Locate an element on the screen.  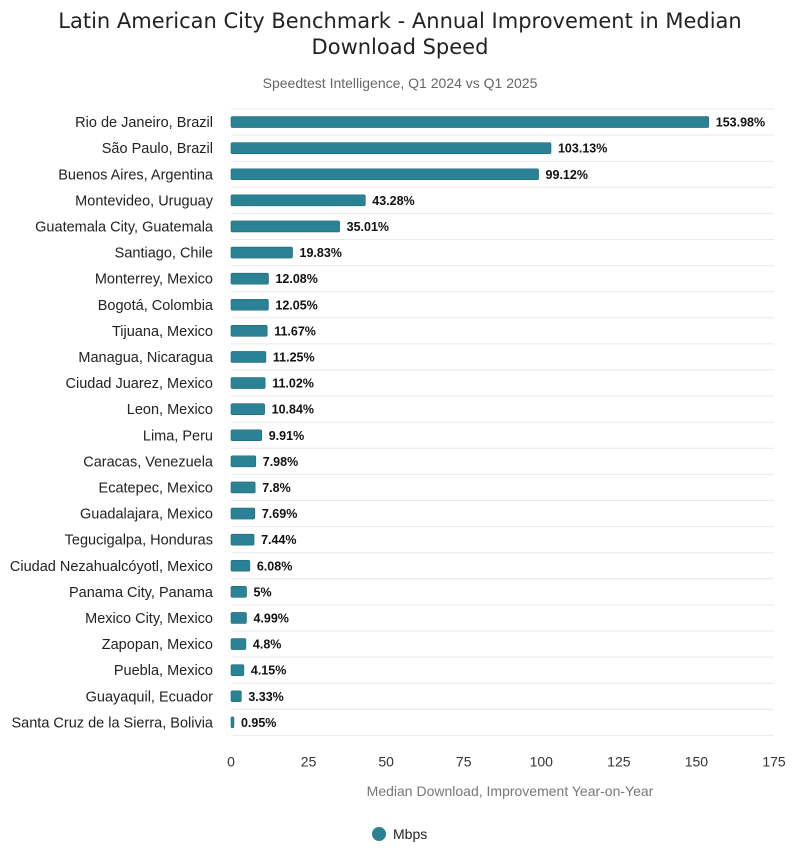
category-label: Tegucigalpa, Honduras is located at coordinates (139, 541).